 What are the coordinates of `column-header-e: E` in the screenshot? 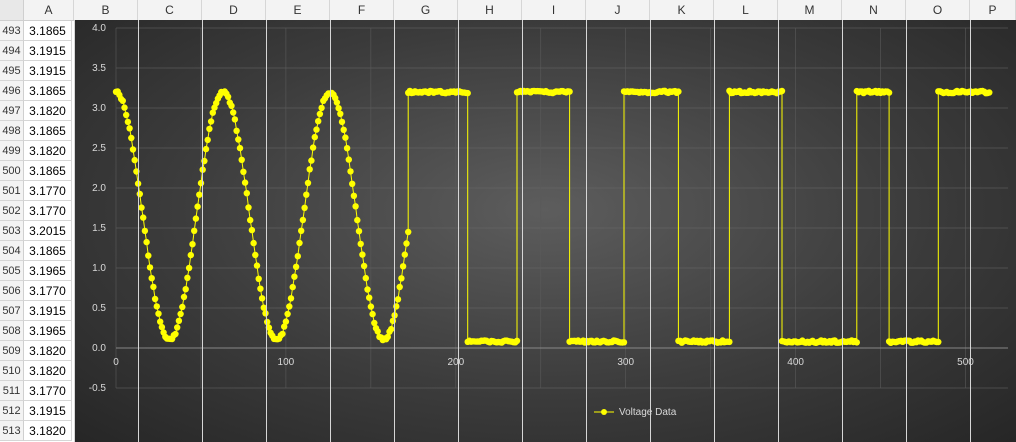 It's located at (298, 10).